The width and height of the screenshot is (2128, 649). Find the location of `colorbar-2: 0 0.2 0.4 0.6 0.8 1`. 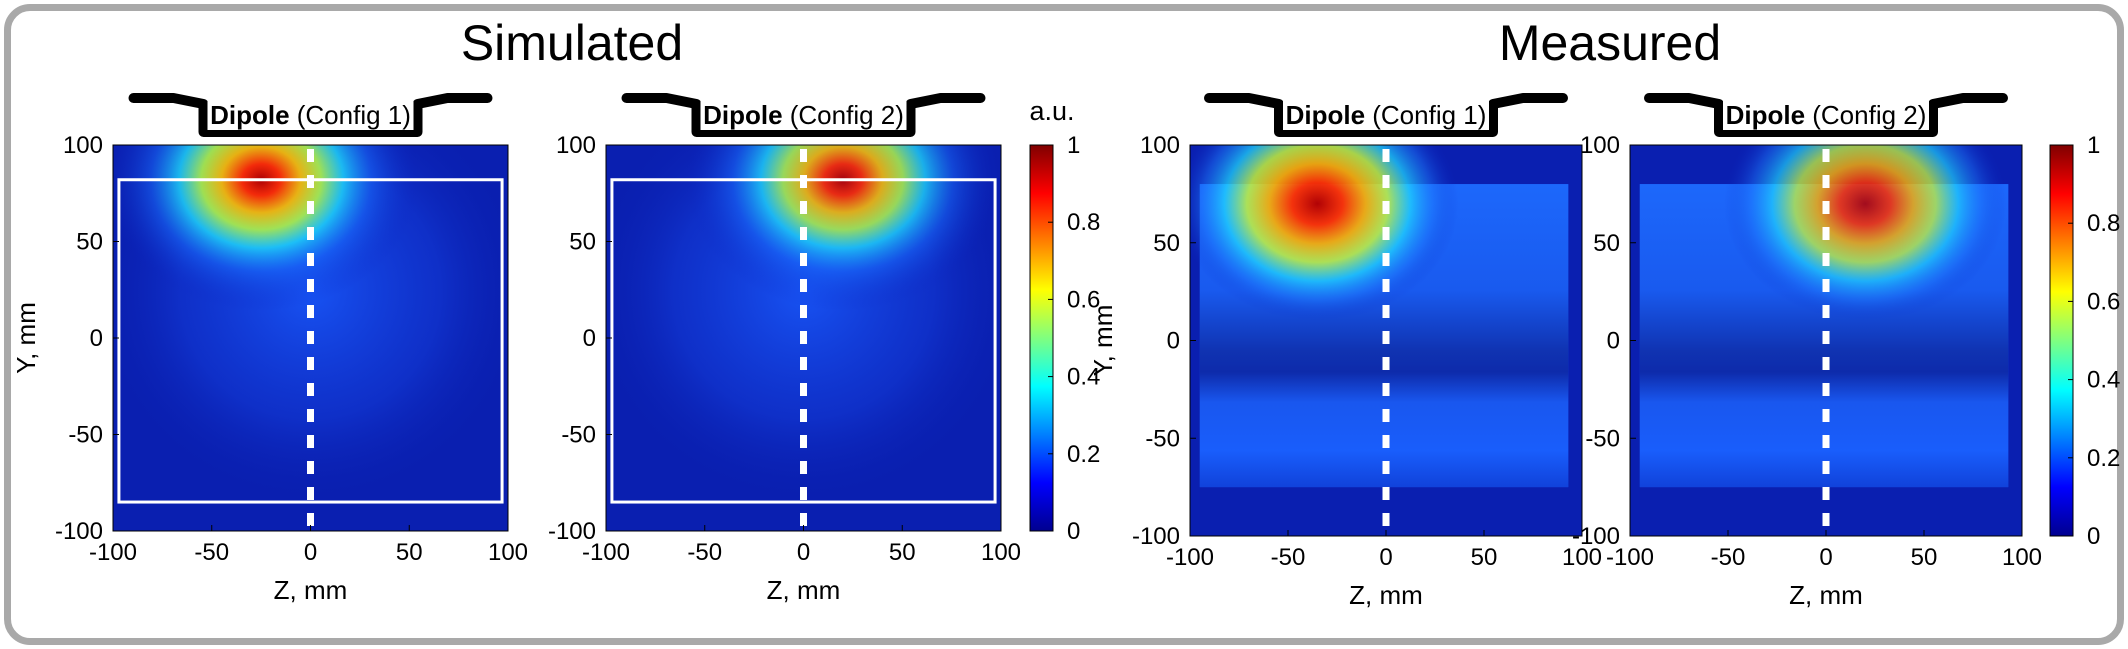

colorbar-2: 0 0.2 0.4 0.6 0.8 1 is located at coordinates (2084, 341).